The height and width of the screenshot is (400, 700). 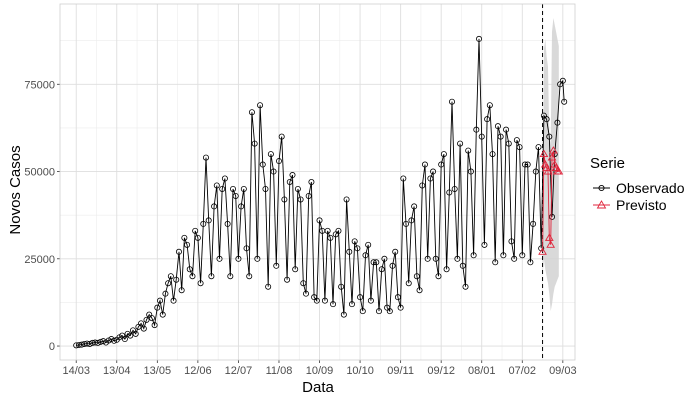 I want to click on series-line, so click(x=550, y=201).